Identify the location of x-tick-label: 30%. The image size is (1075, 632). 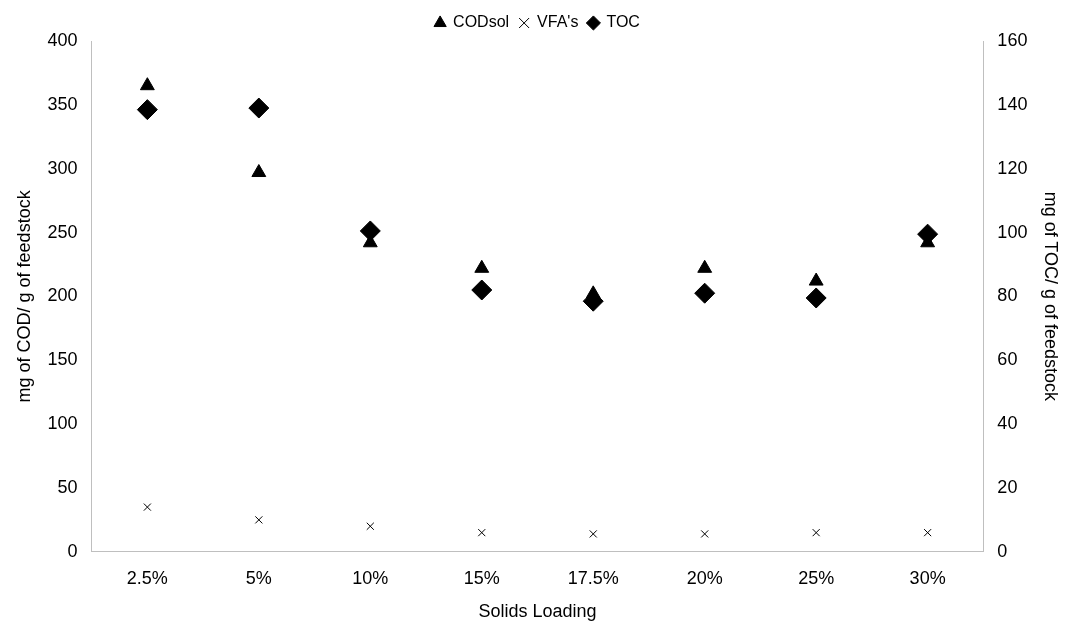
(927, 577).